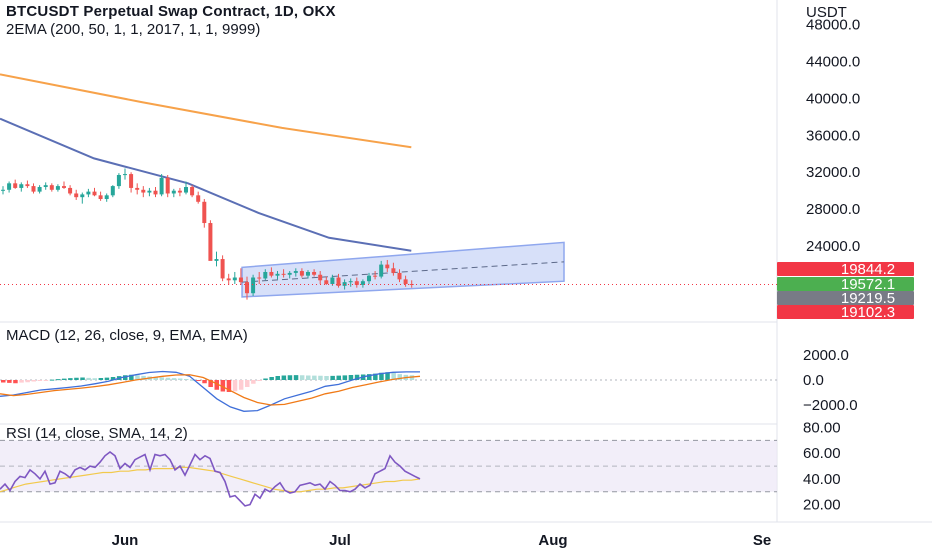 Image resolution: width=932 pixels, height=550 pixels. What do you see at coordinates (133, 29) in the screenshot?
I see `ema-indicator-label: 2EMA (200, 50, 1, 1, 2017, 1, 1, 9999)` at bounding box center [133, 29].